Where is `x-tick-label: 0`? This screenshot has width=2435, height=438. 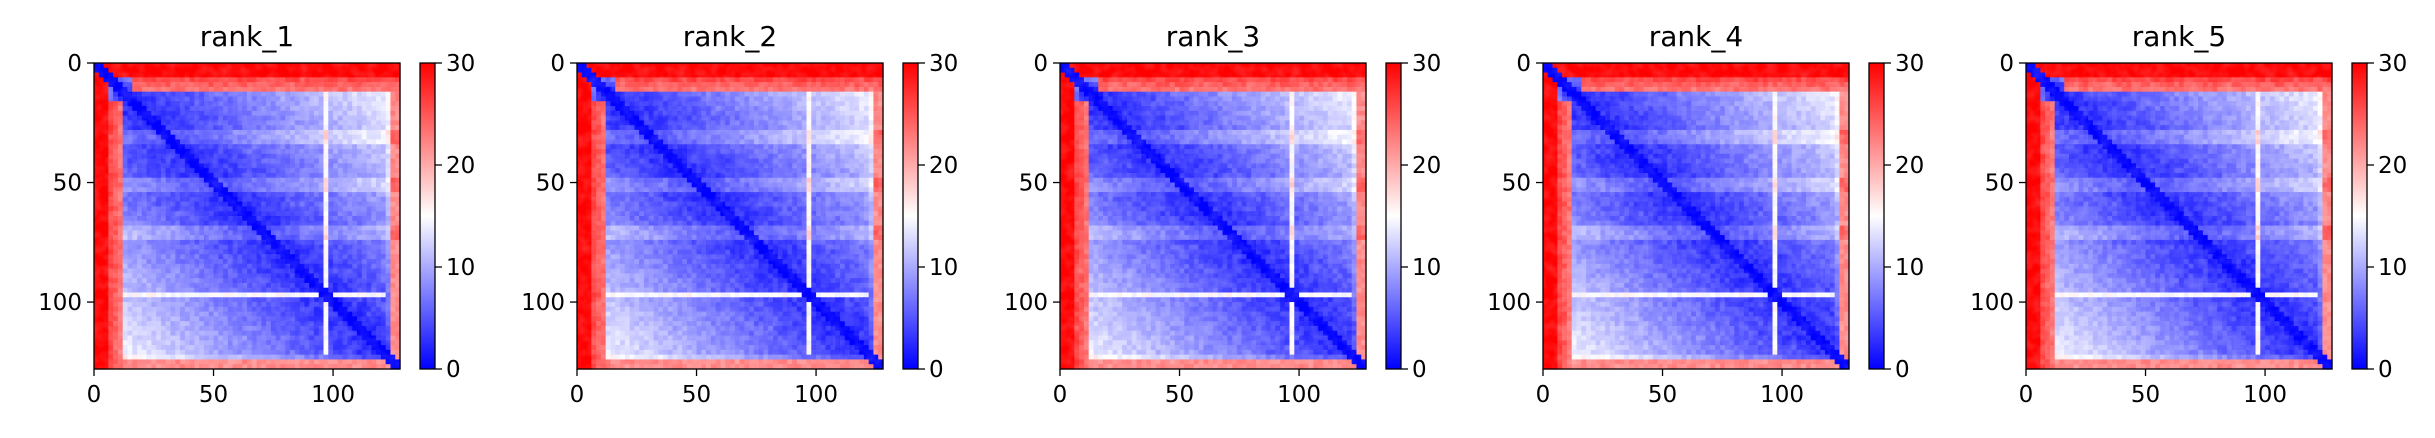
x-tick-label: 0 is located at coordinates (94, 395).